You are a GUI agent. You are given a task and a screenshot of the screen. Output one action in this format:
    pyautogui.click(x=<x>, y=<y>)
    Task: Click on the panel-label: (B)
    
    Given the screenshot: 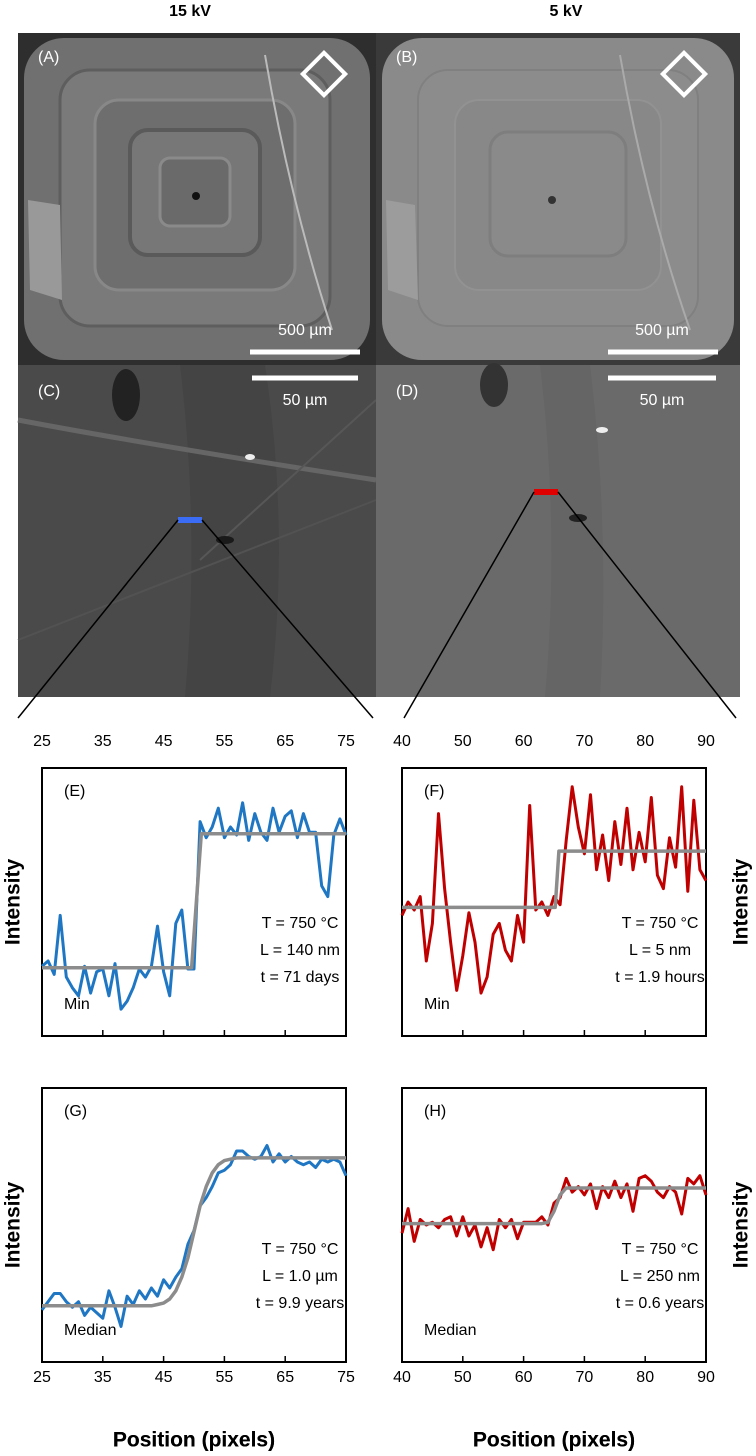 What is the action you would take?
    pyautogui.click(x=406, y=57)
    